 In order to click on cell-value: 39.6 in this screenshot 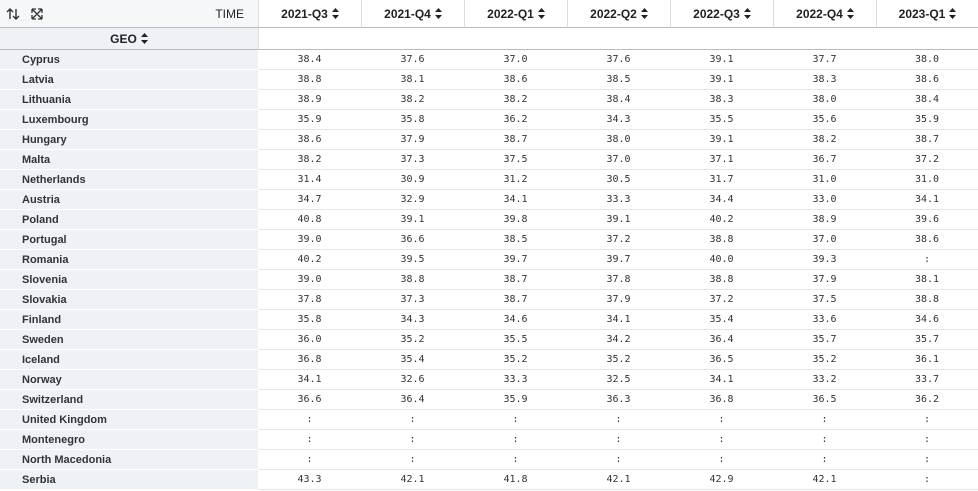, I will do `click(927, 220)`.